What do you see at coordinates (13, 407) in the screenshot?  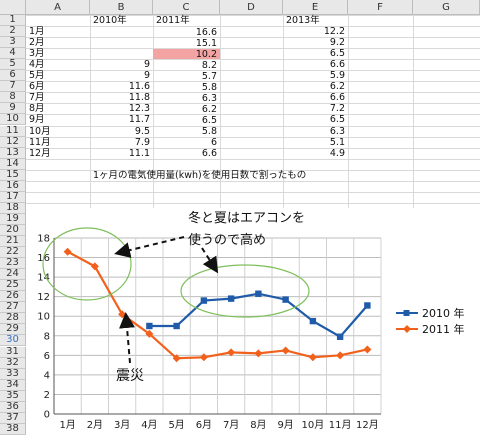 I see `row-header-36: 36` at bounding box center [13, 407].